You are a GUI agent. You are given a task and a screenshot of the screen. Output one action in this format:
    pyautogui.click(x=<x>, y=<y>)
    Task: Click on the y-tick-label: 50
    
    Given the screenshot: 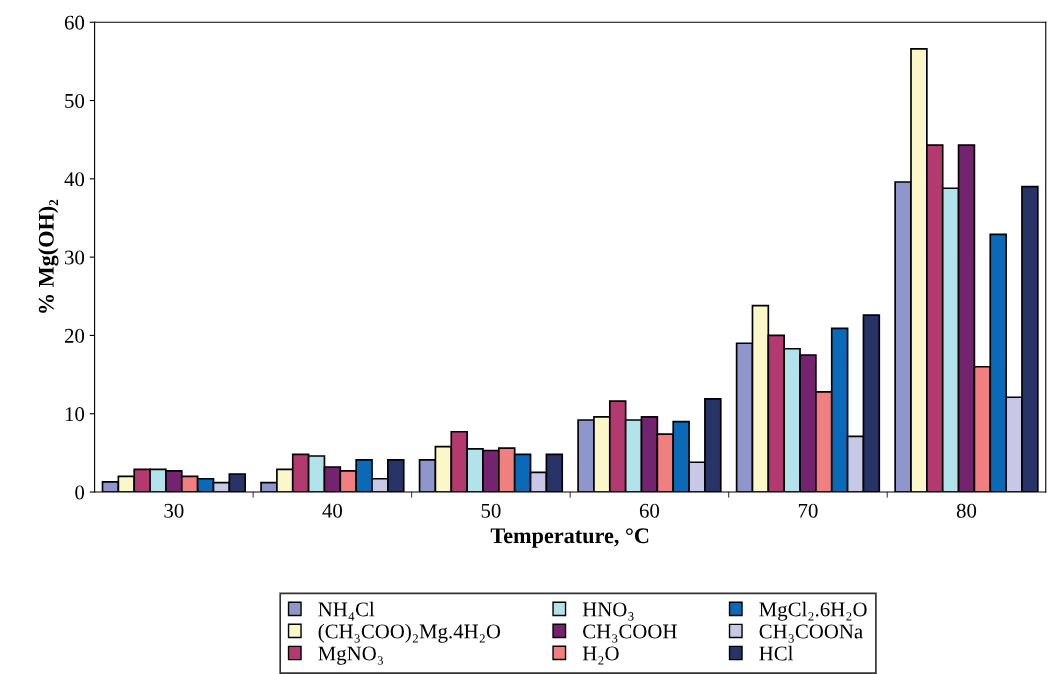 What is the action you would take?
    pyautogui.click(x=75, y=100)
    